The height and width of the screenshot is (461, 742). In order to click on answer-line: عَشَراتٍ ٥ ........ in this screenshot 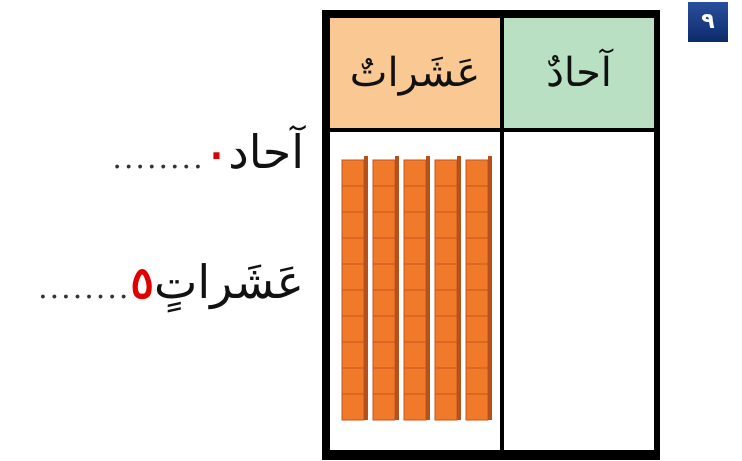, I will do `click(171, 282)`.